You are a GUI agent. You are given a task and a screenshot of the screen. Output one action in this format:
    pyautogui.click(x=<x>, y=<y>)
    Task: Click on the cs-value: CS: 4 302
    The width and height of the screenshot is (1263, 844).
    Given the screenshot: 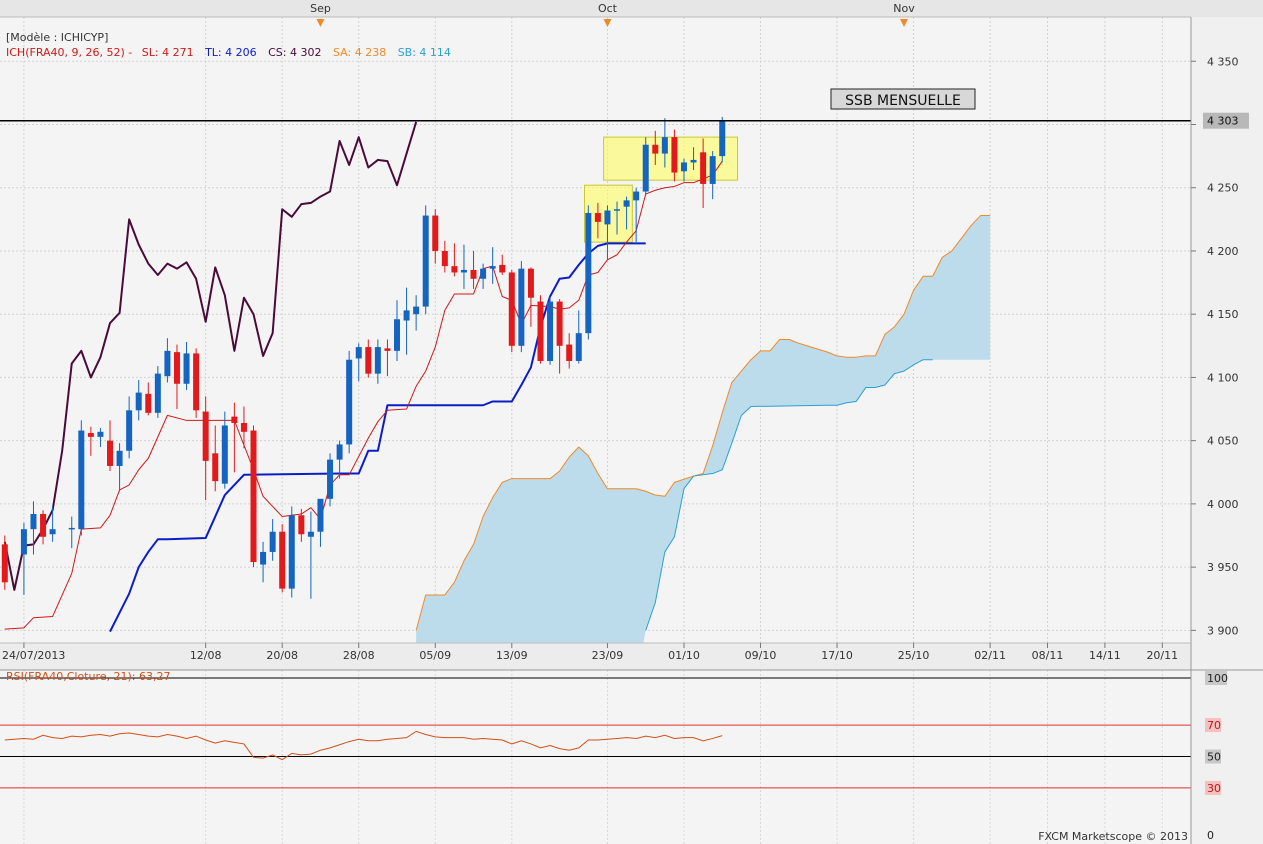 What is the action you would take?
    pyautogui.click(x=294, y=52)
    